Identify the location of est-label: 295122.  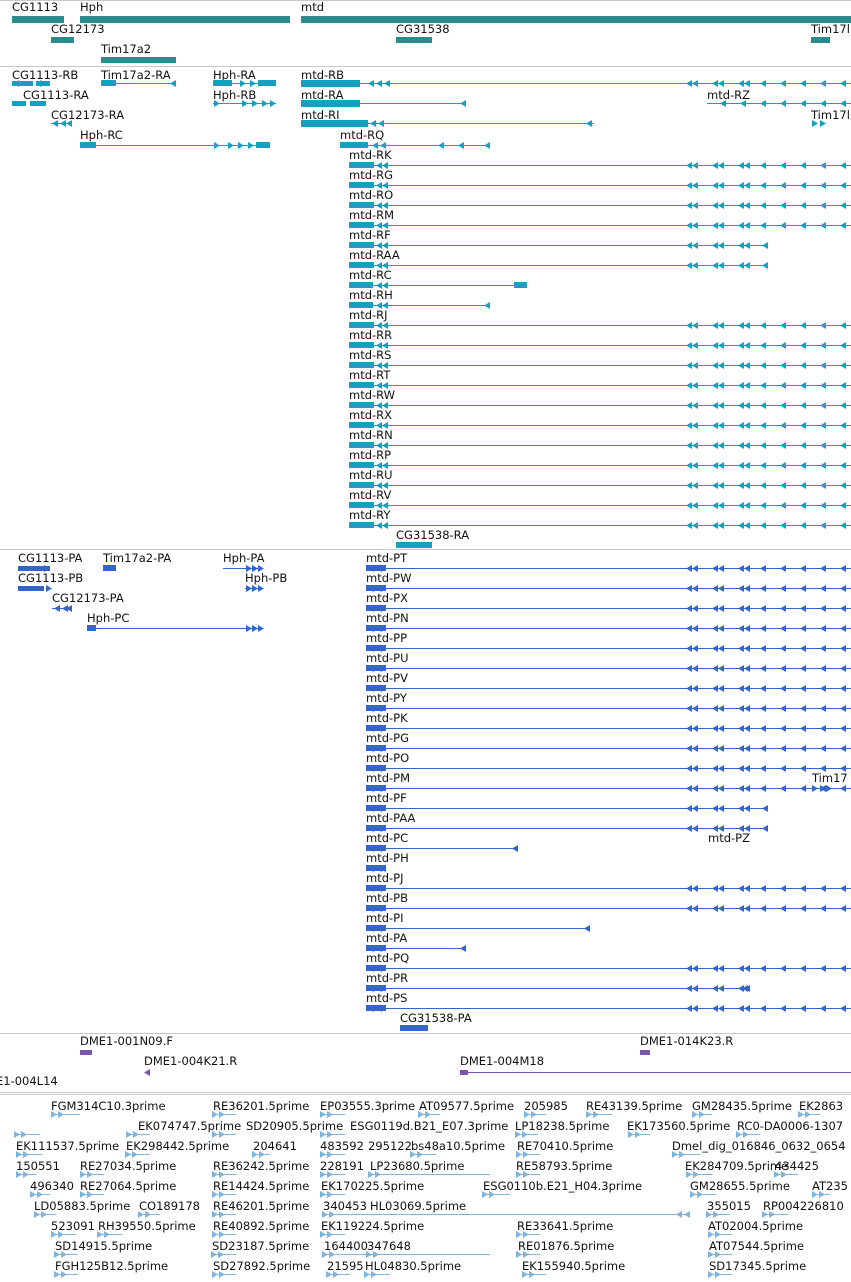
(390, 1146).